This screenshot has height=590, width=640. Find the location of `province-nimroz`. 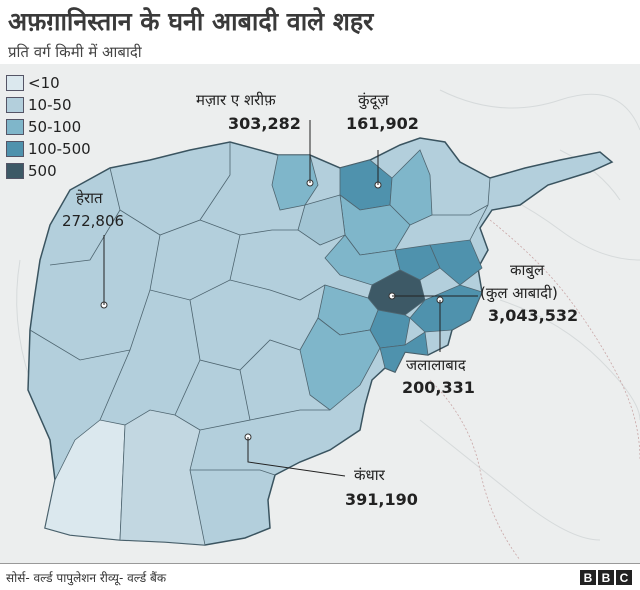

province-nimroz is located at coordinates (85, 480).